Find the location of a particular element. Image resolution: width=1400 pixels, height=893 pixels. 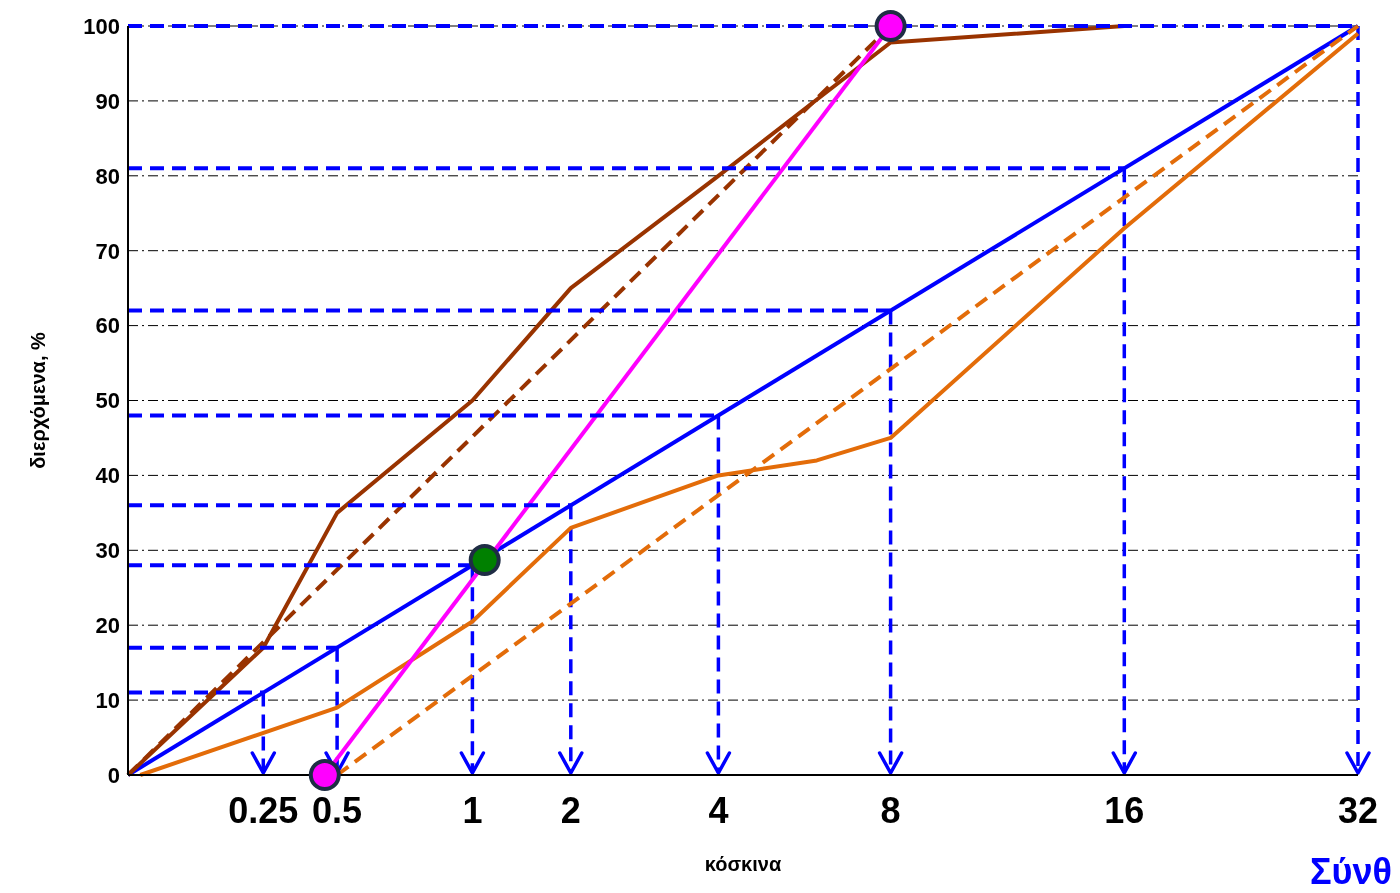

y-tick-label: 90 is located at coordinates (107, 101).